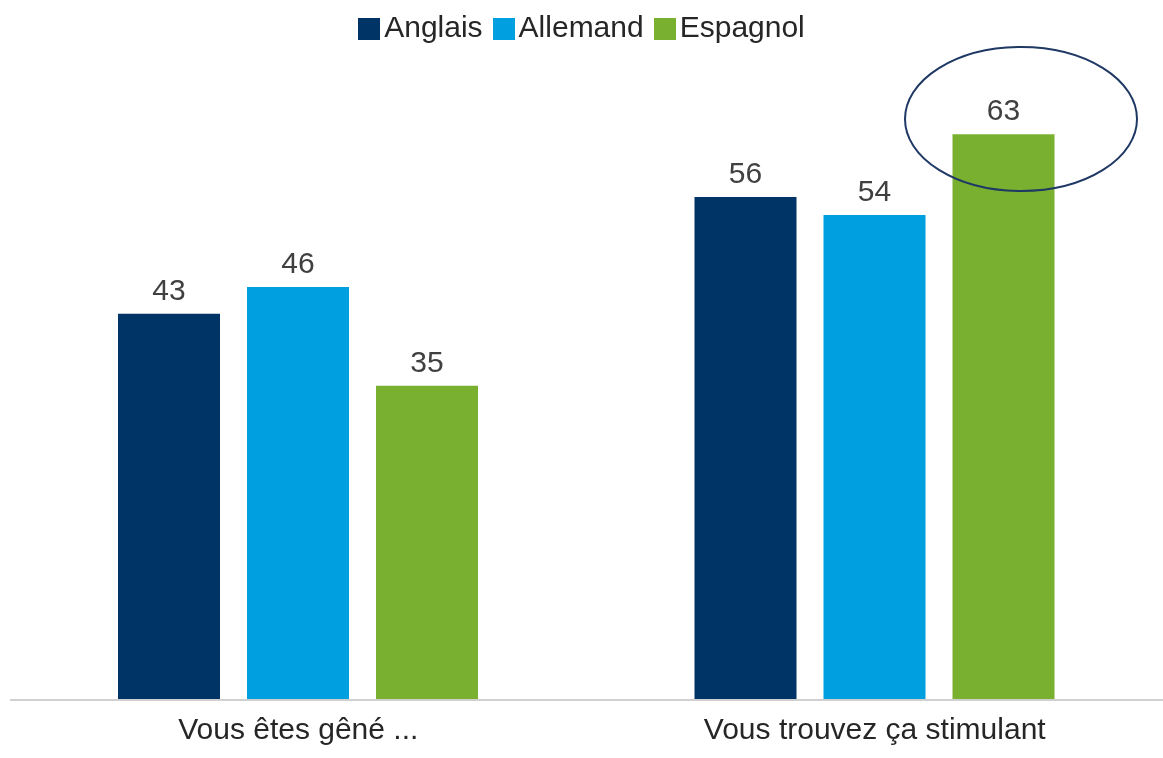 The image size is (1163, 758). I want to click on legend-label: Allemand, so click(581, 26).